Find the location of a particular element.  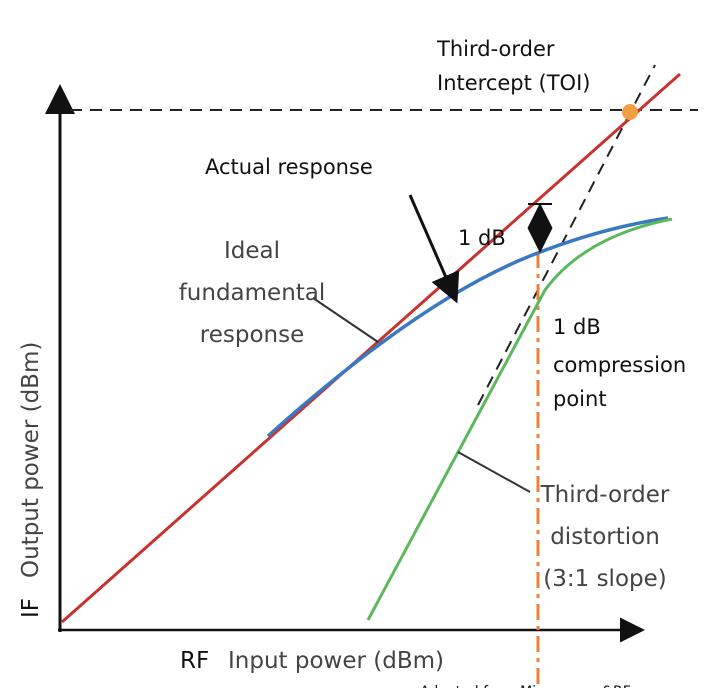

y-axis-label: Output power (dBm) is located at coordinates (31, 460).